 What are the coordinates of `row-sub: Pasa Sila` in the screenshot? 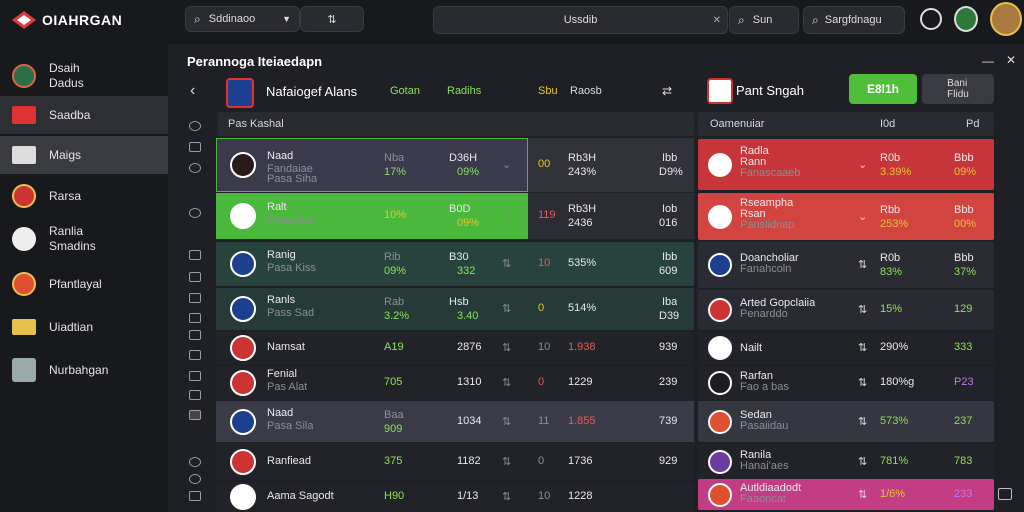 It's located at (290, 425).